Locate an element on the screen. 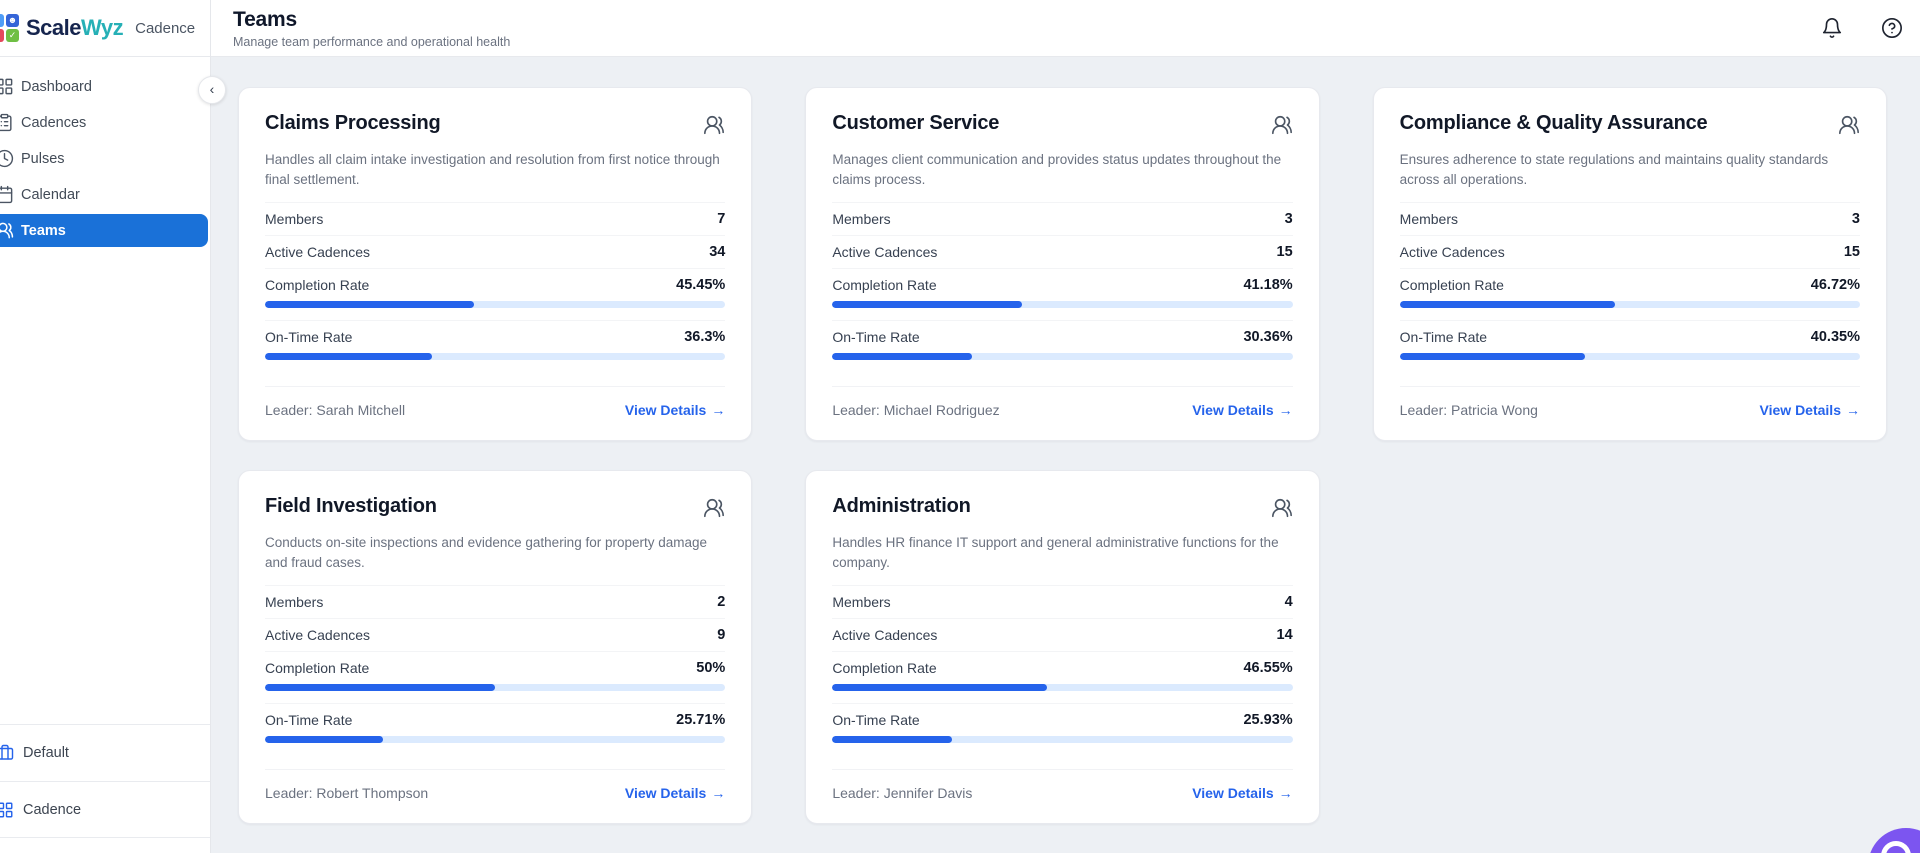 This screenshot has width=1920, height=853. members-value: 7 is located at coordinates (721, 219).